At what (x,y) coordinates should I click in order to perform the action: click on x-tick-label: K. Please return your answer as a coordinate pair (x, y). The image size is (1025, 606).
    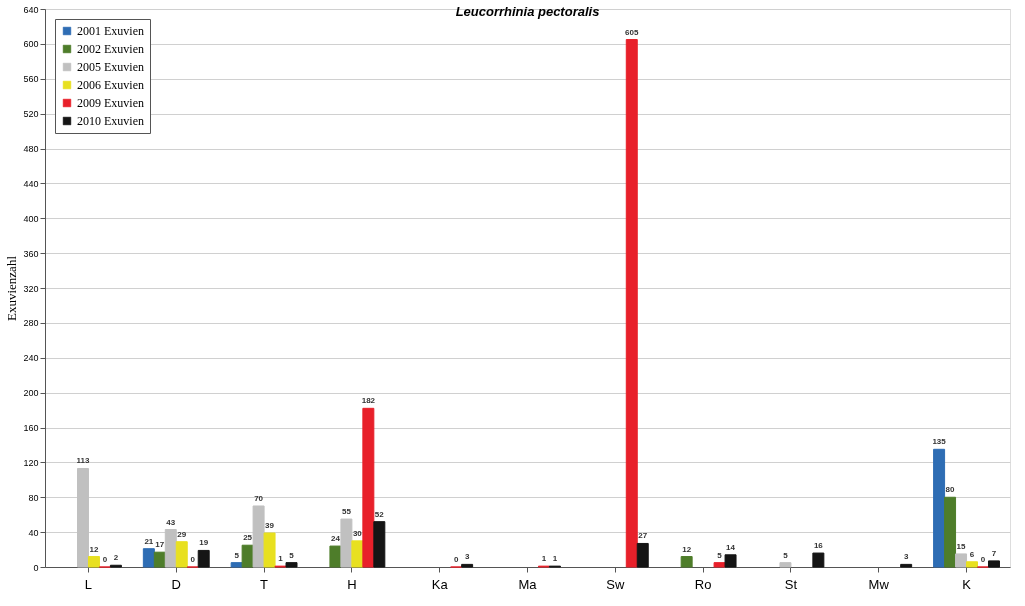
    Looking at the image, I should click on (967, 584).